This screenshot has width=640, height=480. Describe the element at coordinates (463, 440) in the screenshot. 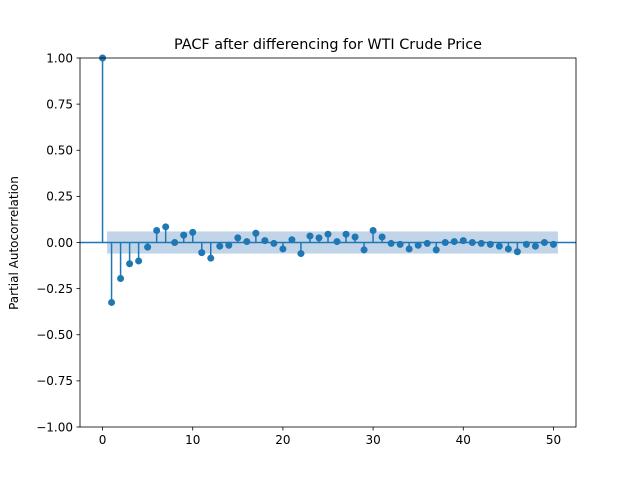

I see `x-tick-label: 40` at that location.